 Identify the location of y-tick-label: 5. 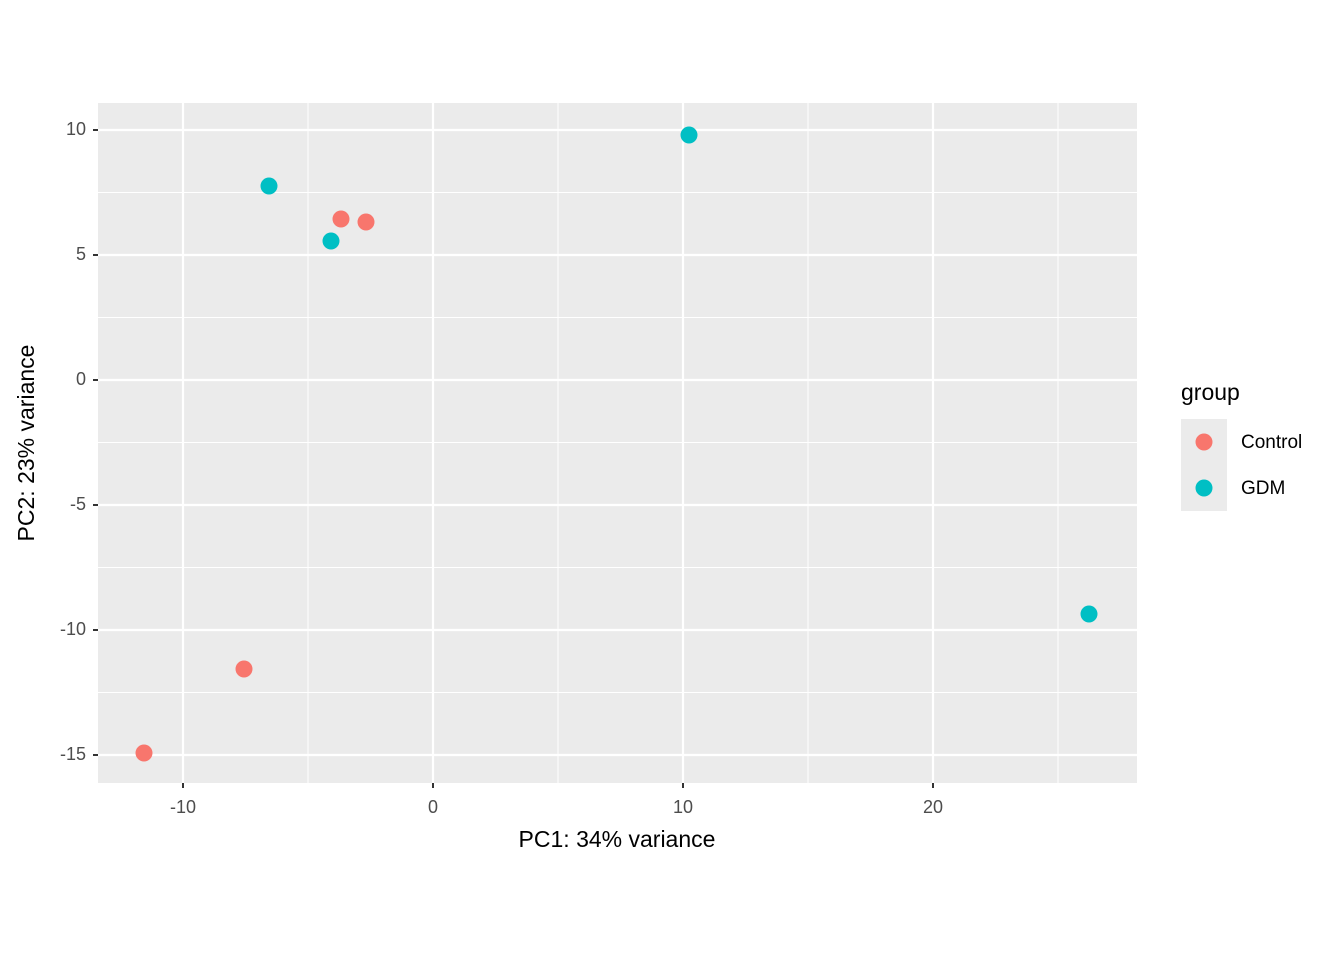
(81, 254).